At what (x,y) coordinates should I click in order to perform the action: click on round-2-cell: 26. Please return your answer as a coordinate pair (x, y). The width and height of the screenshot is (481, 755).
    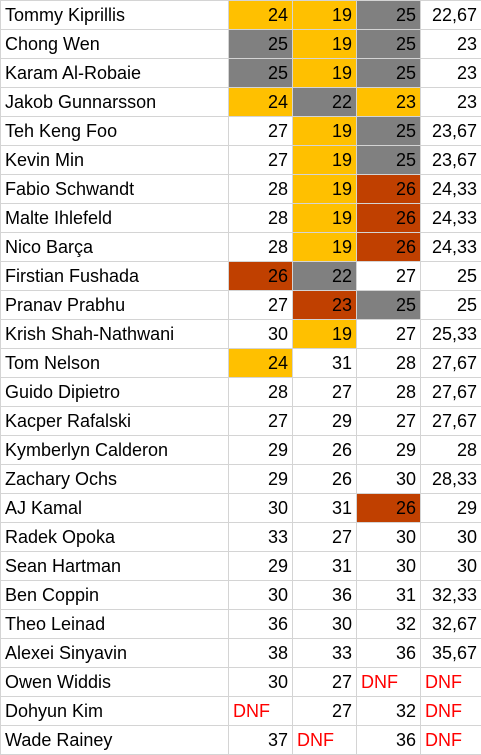
    Looking at the image, I should click on (324, 450).